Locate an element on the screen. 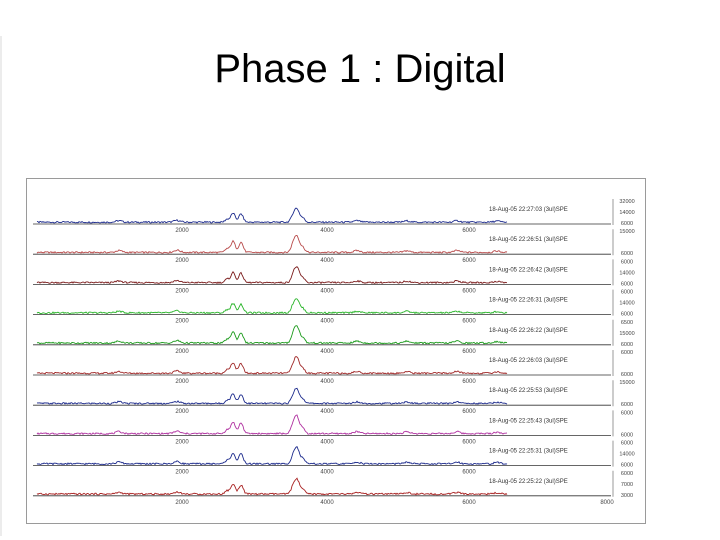 The height and width of the screenshot is (540, 720). x-tick-label: 8000 is located at coordinates (607, 503).